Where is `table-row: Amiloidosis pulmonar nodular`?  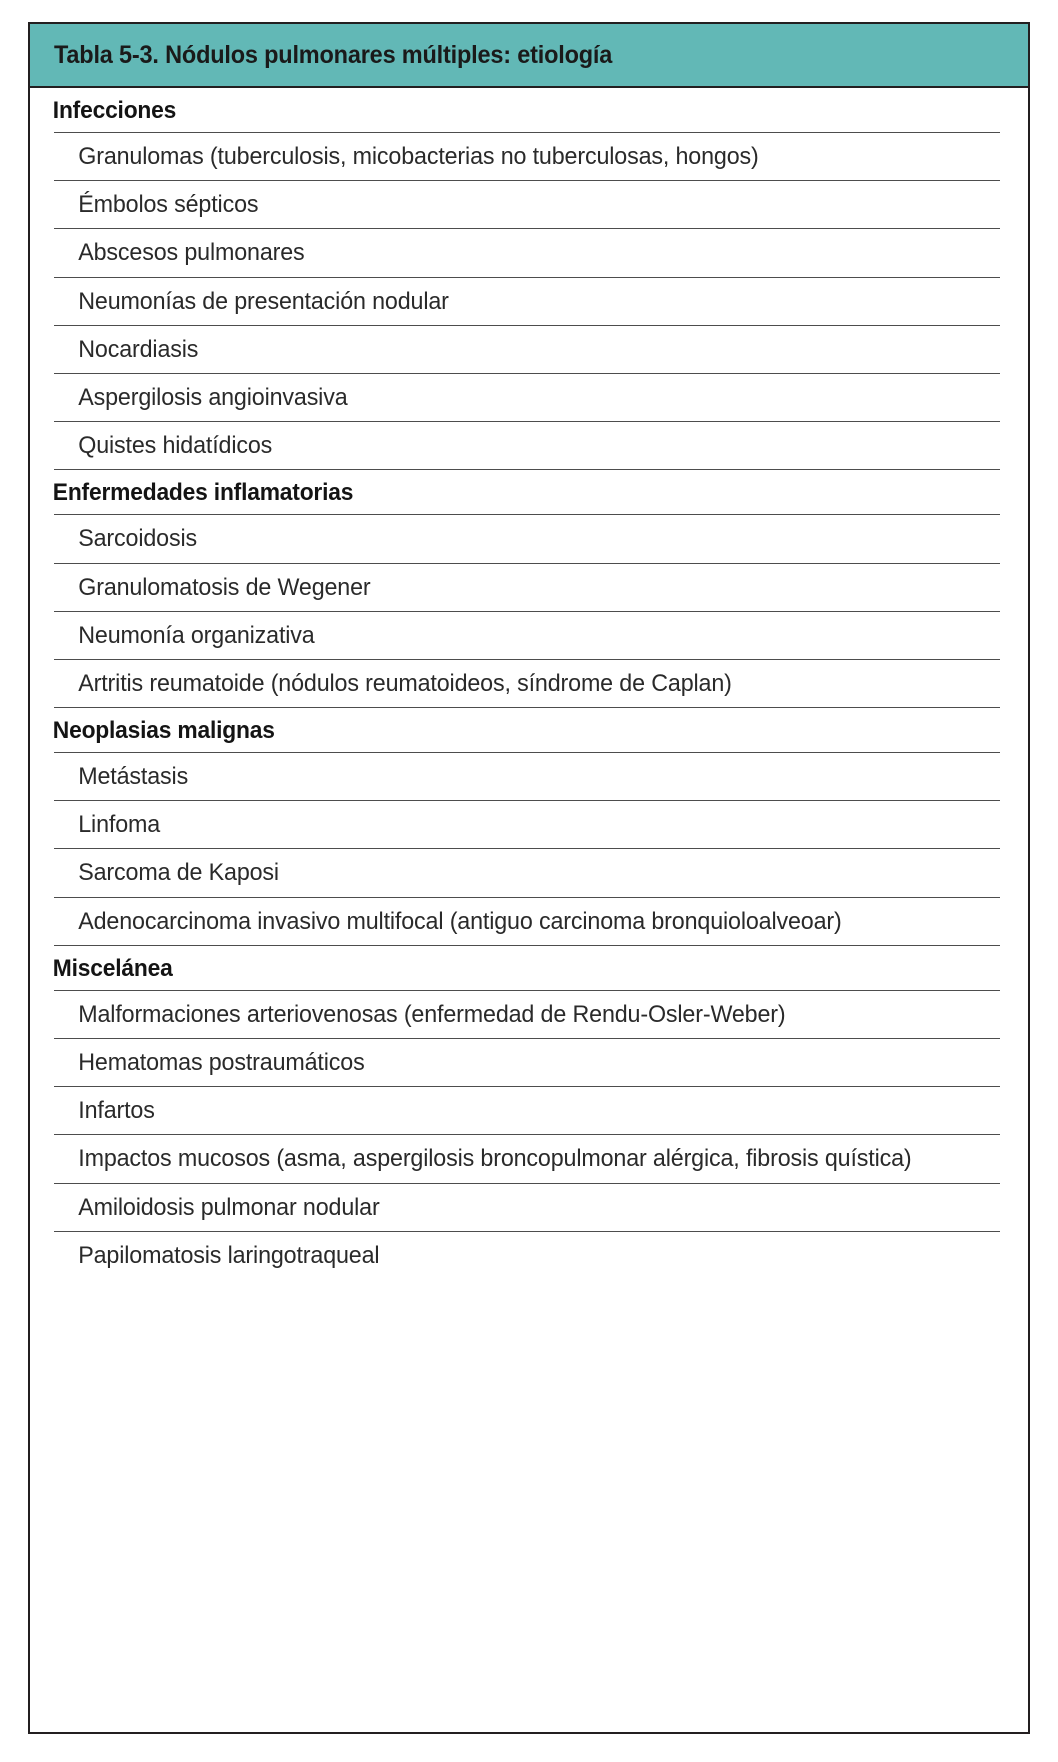
table-row: Amiloidosis pulmonar nodular is located at coordinates (527, 1206).